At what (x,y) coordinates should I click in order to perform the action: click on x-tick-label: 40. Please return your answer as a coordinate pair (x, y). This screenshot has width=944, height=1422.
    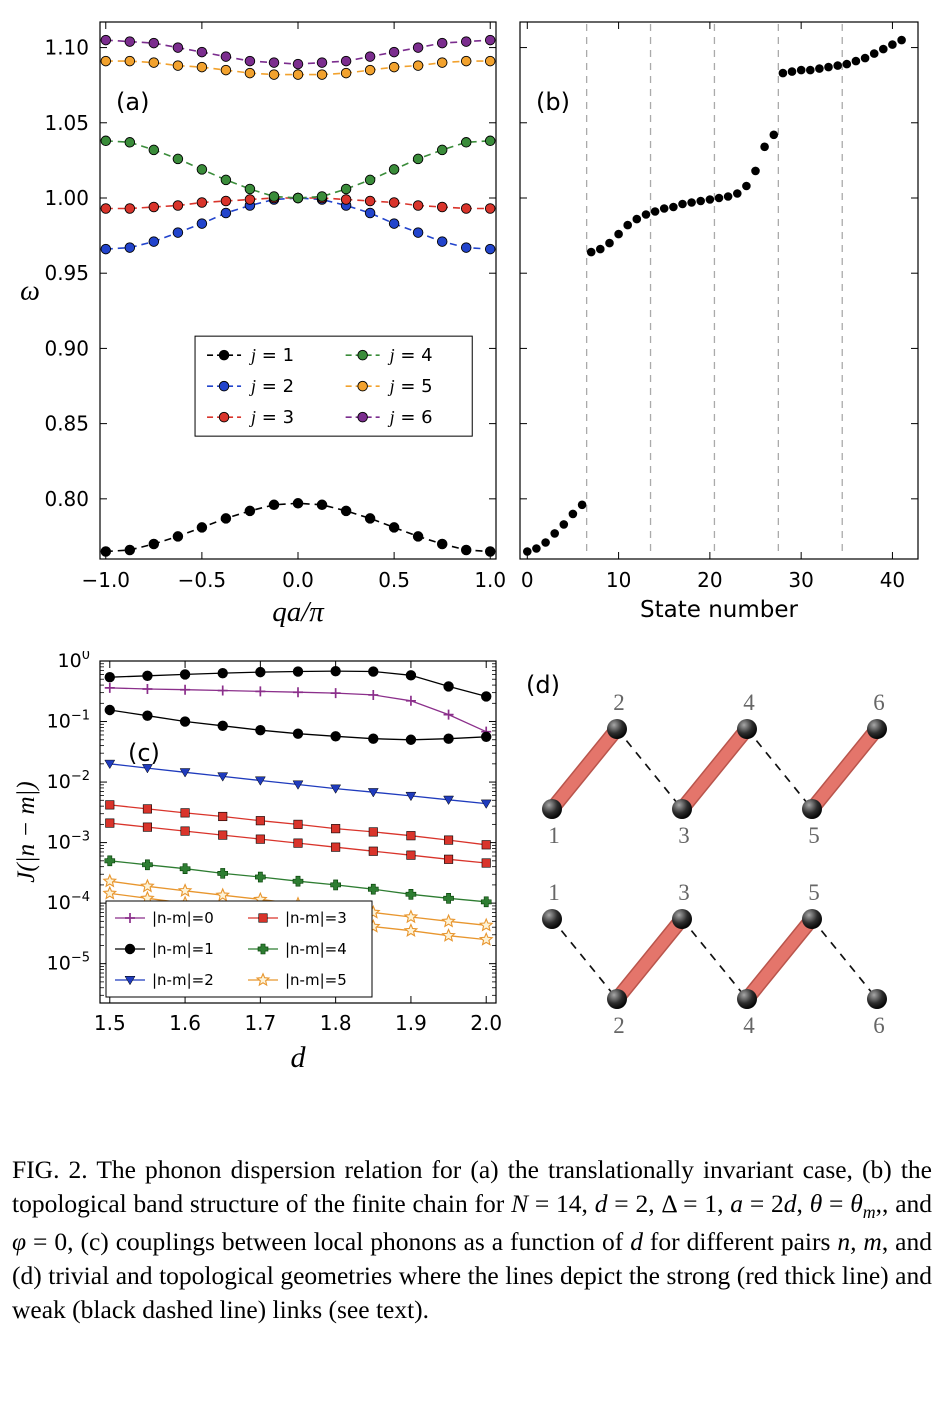
    Looking at the image, I should click on (892, 580).